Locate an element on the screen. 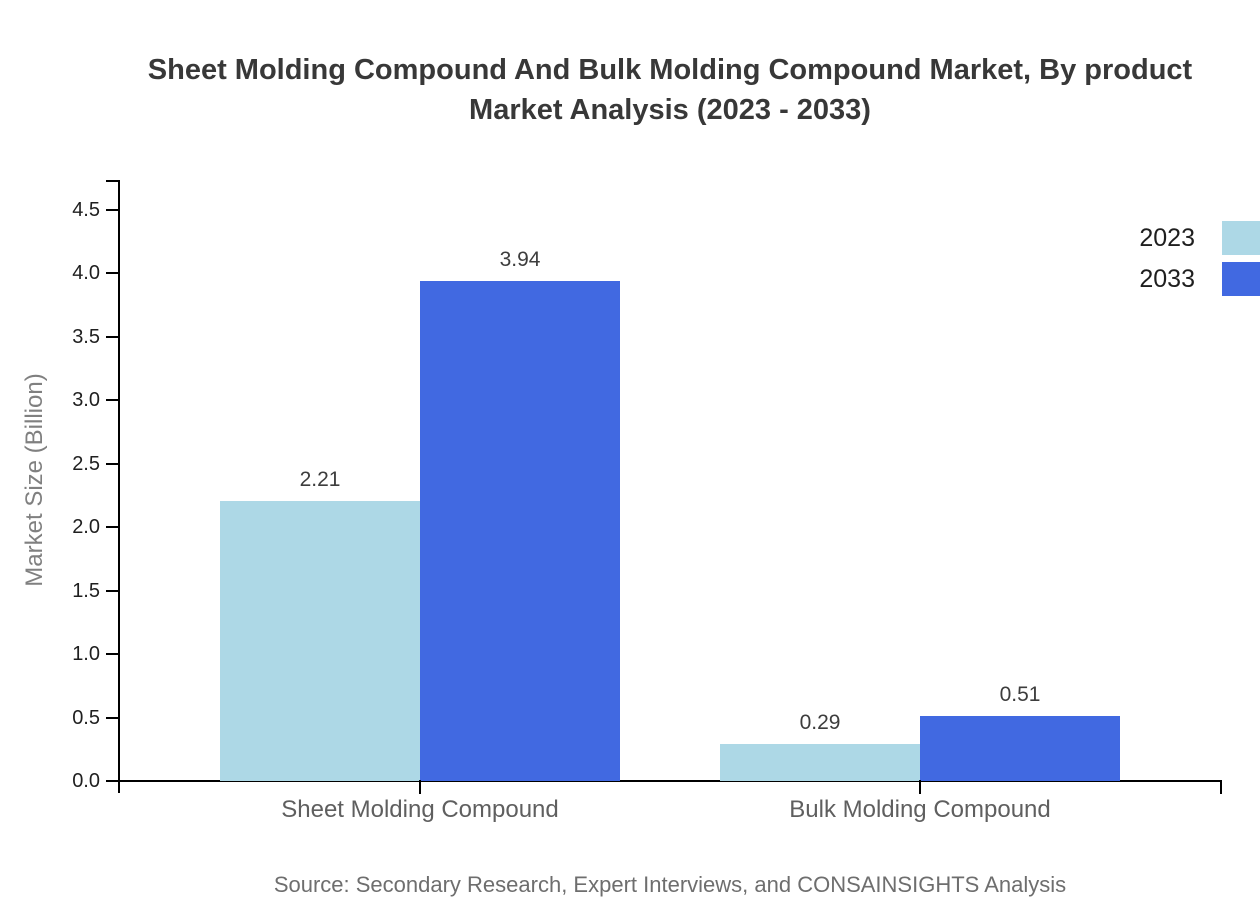  y-tick-label: 3.5 is located at coordinates (86, 336).